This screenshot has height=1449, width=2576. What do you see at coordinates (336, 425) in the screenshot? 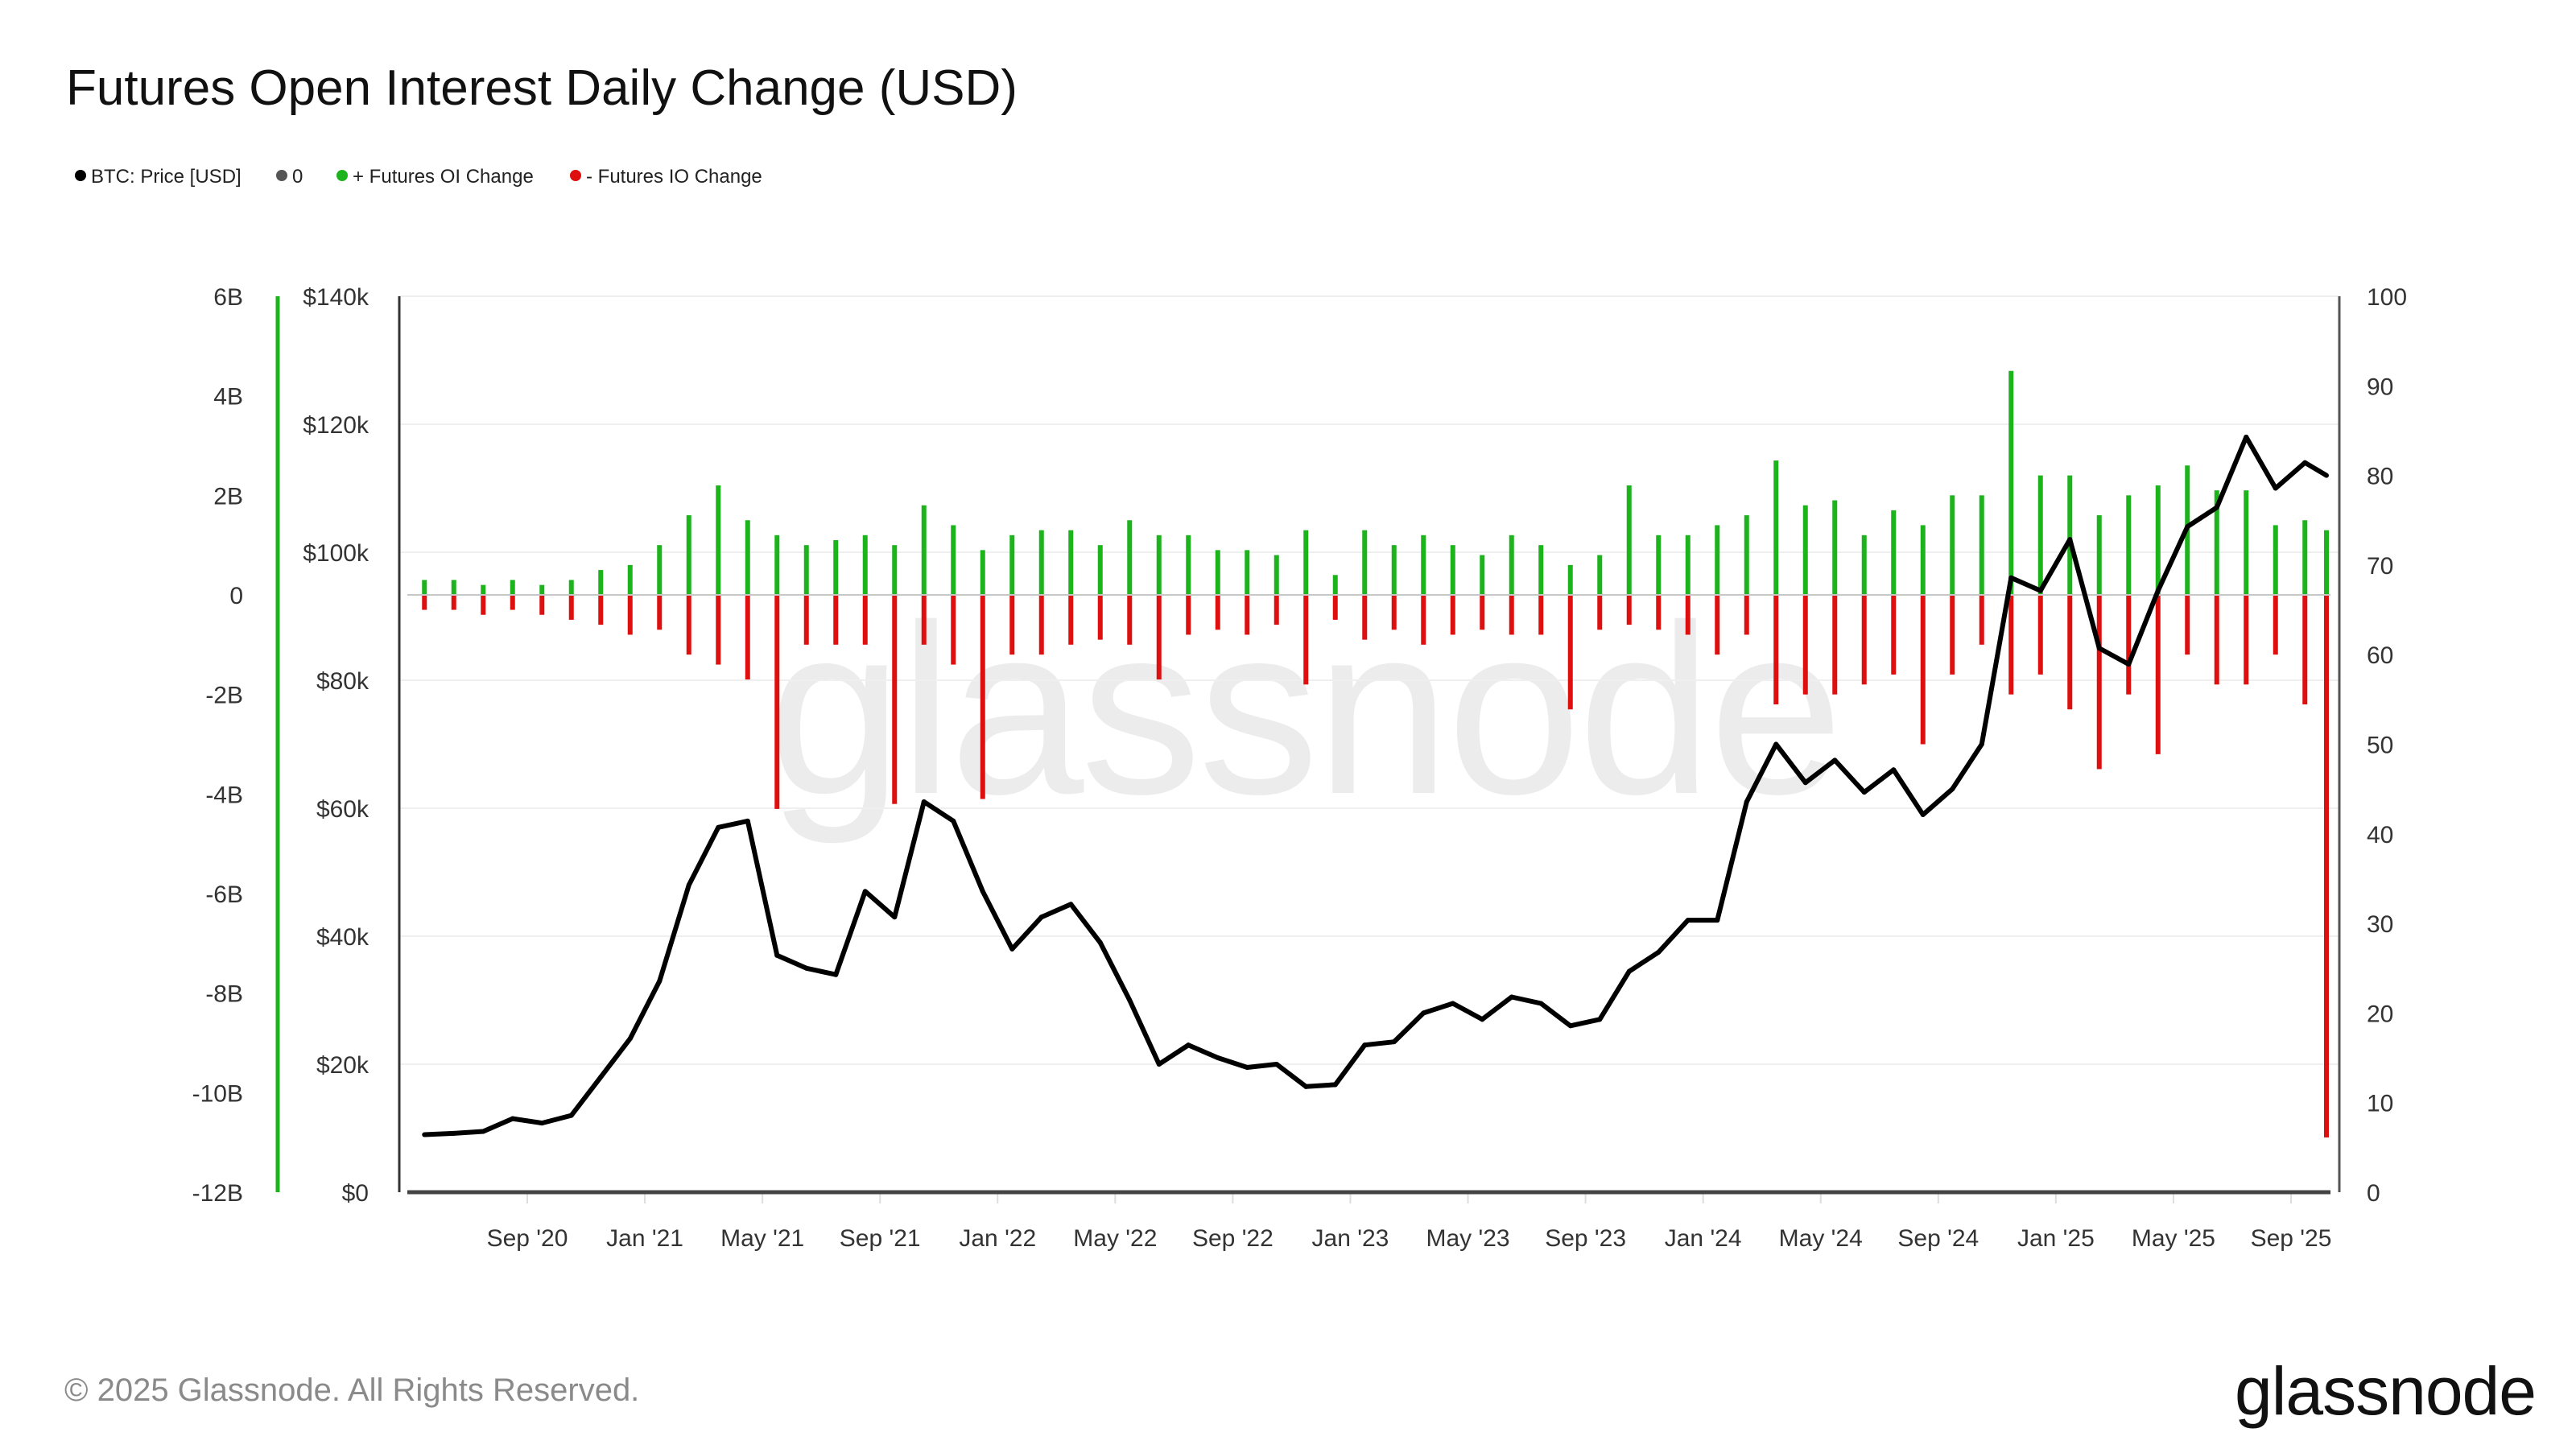
I see `price-tick-label: $120k` at bounding box center [336, 425].